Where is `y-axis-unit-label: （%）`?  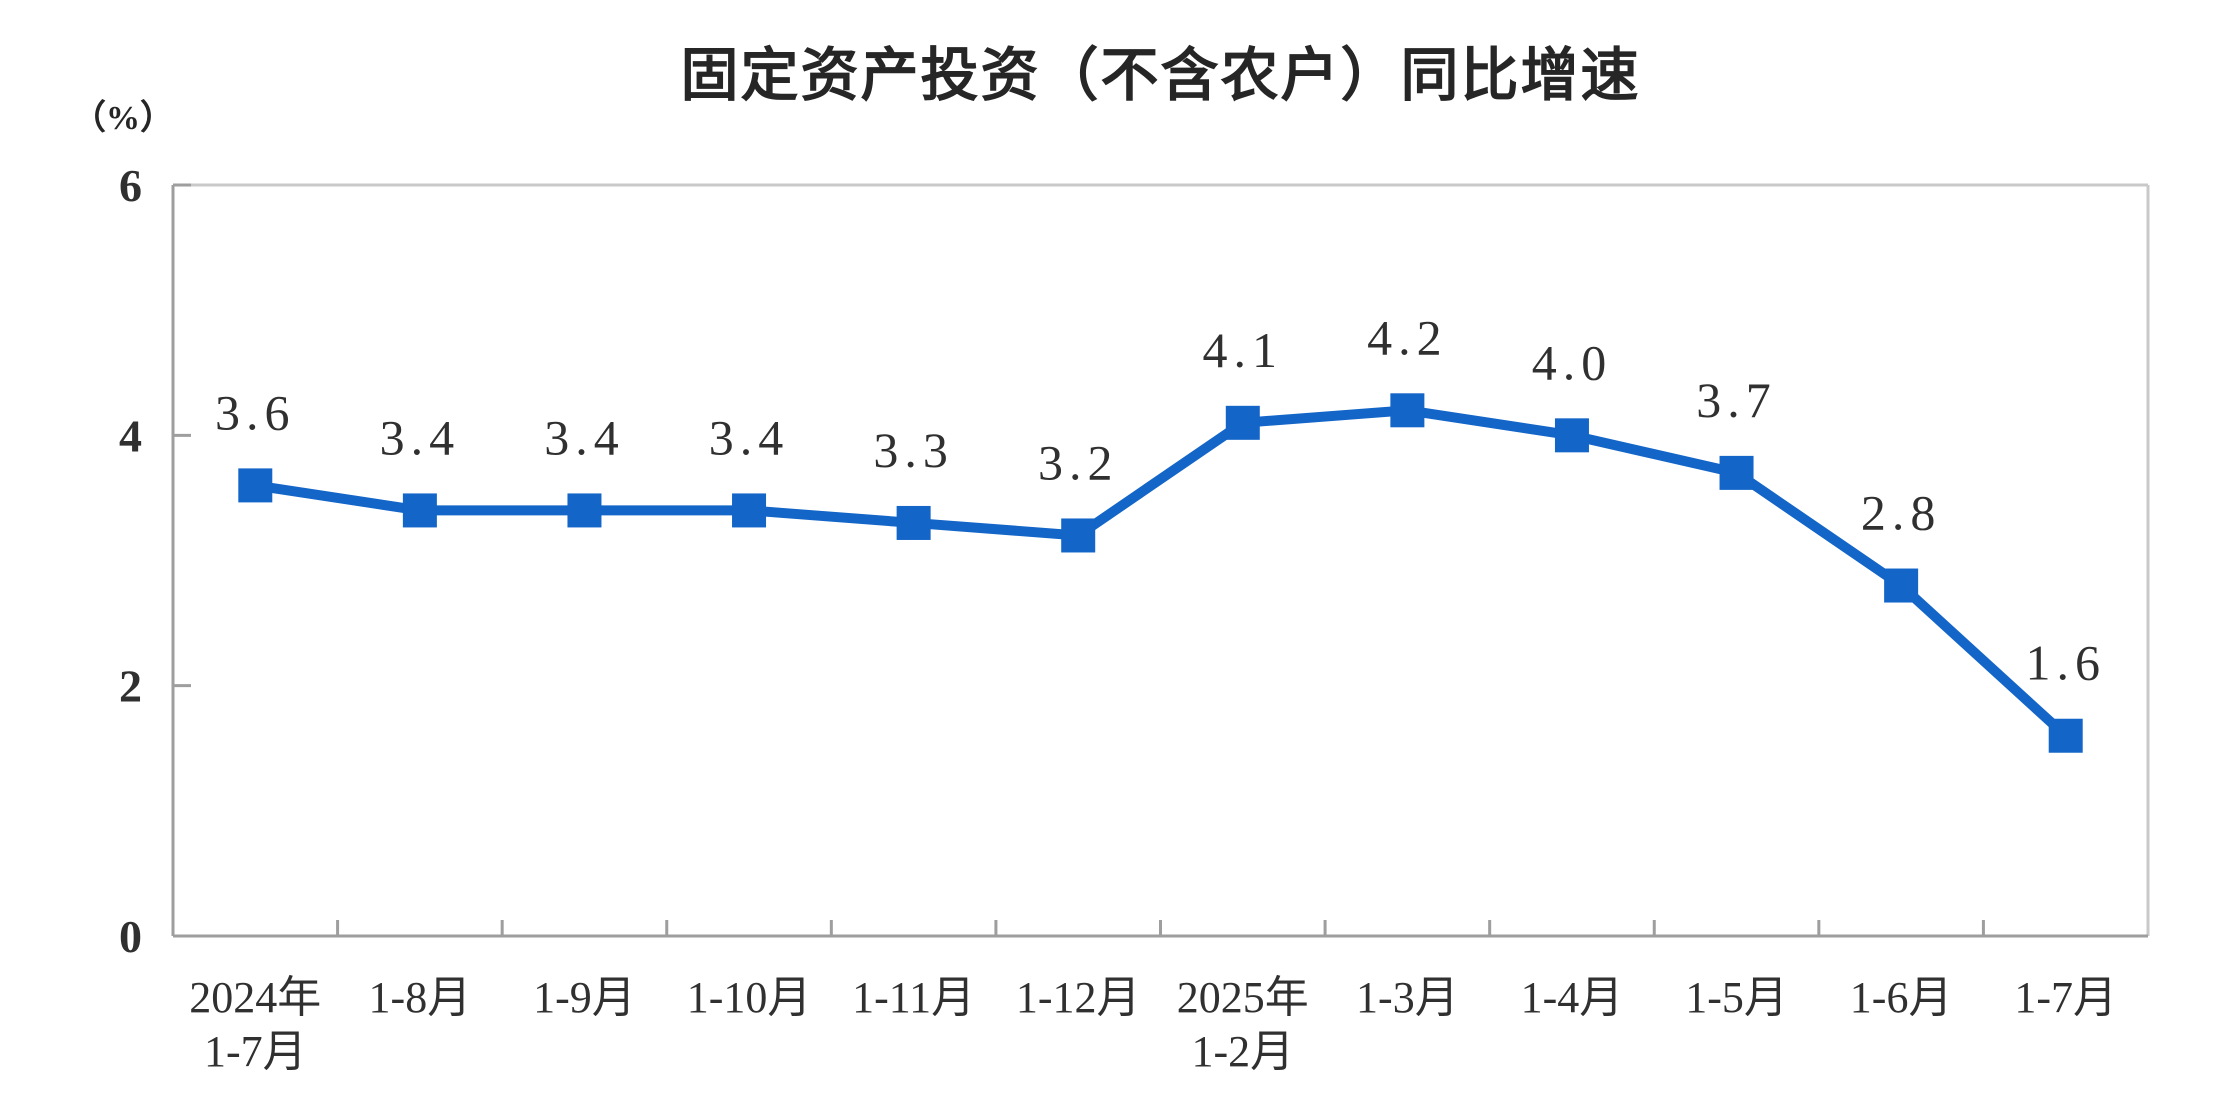
y-axis-unit-label: （%） is located at coordinates (123, 118).